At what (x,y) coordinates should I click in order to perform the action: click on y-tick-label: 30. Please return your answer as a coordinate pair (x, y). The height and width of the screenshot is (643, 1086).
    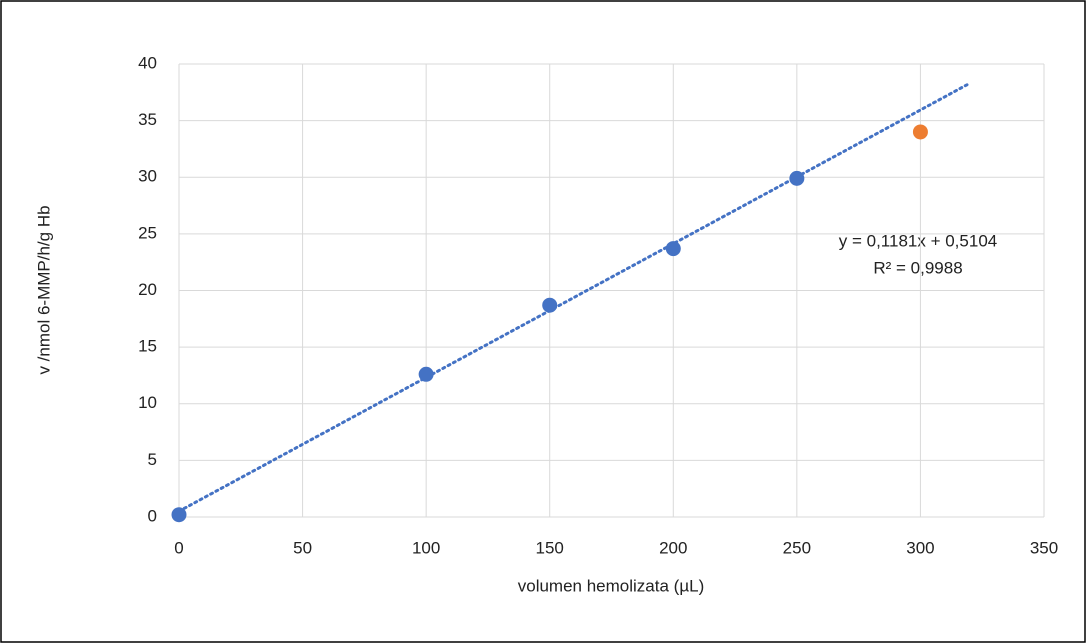
    Looking at the image, I should click on (147, 176).